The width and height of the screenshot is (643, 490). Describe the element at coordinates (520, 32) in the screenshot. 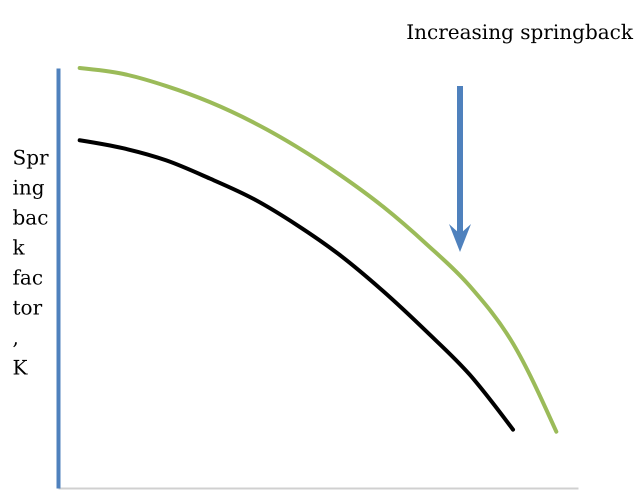

I see `text: Increasing springback` at that location.